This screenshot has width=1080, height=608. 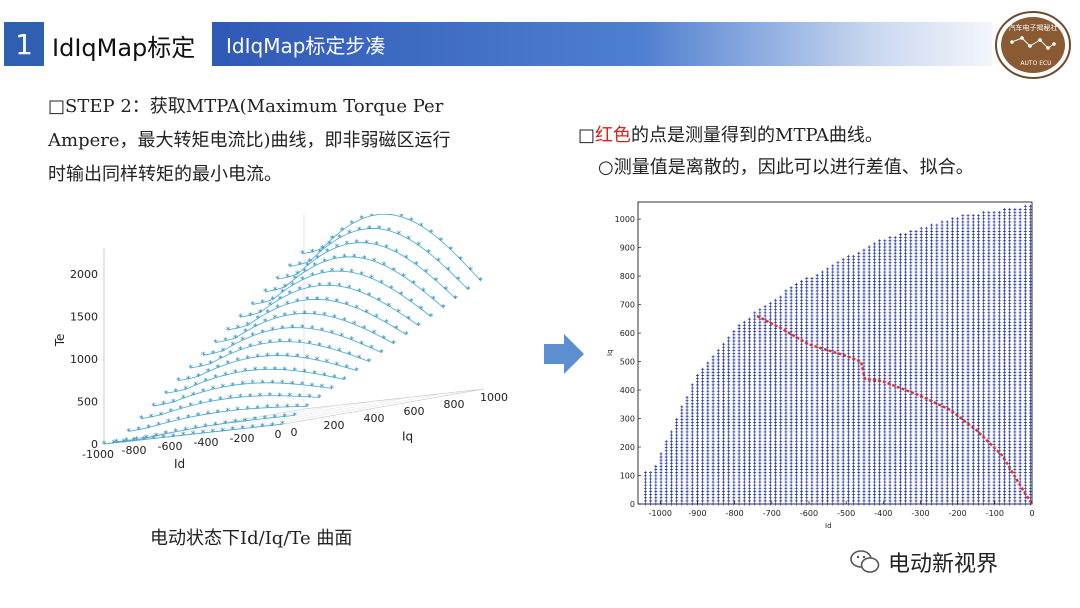 What do you see at coordinates (1035, 63) in the screenshot?
I see `svg-text: AUTO ECU` at bounding box center [1035, 63].